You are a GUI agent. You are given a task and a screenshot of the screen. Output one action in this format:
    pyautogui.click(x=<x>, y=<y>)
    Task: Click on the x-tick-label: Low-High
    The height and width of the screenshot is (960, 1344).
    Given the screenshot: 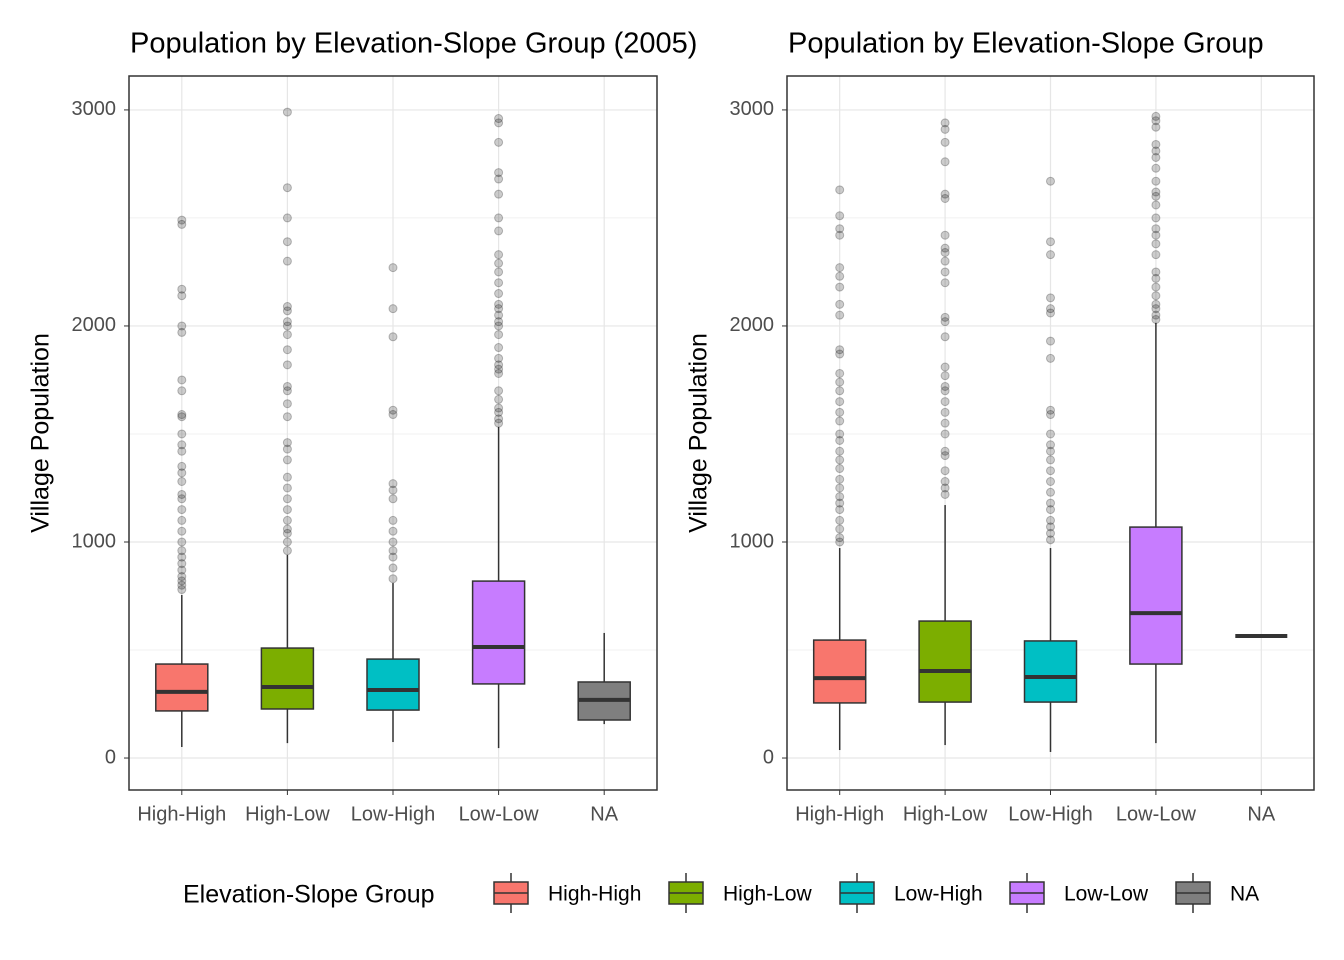 What is the action you would take?
    pyautogui.click(x=393, y=814)
    